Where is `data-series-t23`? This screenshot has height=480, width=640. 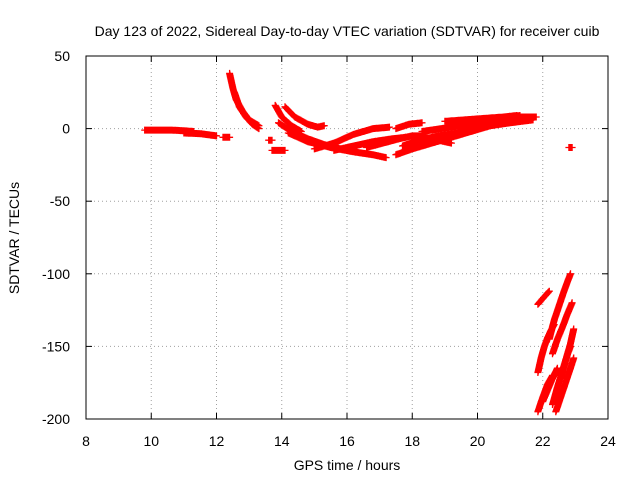
data-series-t23 is located at coordinates (543, 297).